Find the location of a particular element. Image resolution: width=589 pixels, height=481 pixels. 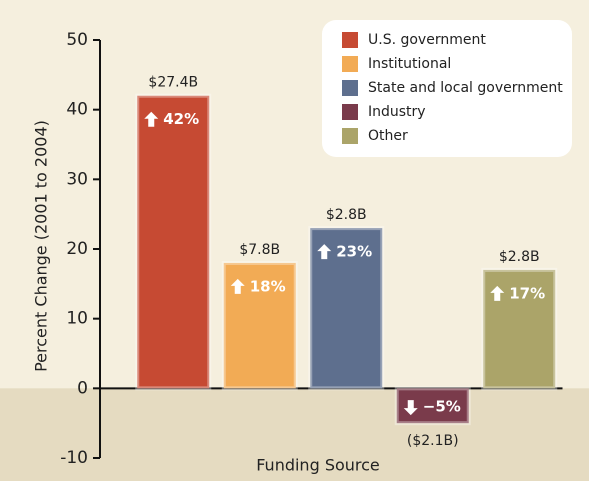

y-tick-label: 0 is located at coordinates (82, 388).